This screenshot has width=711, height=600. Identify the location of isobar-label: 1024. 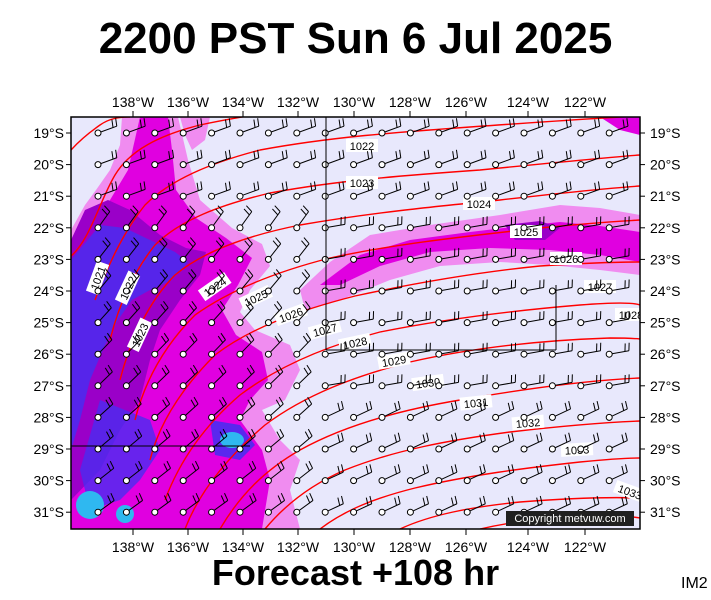
(479, 205).